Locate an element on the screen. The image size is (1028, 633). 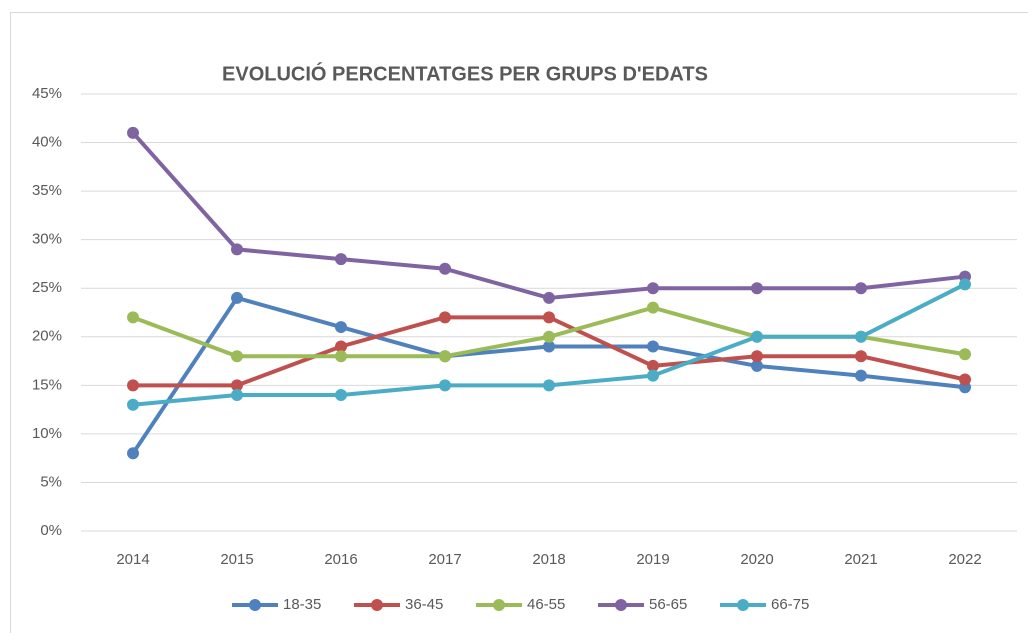
y-tick-label: 40% is located at coordinates (47, 142).